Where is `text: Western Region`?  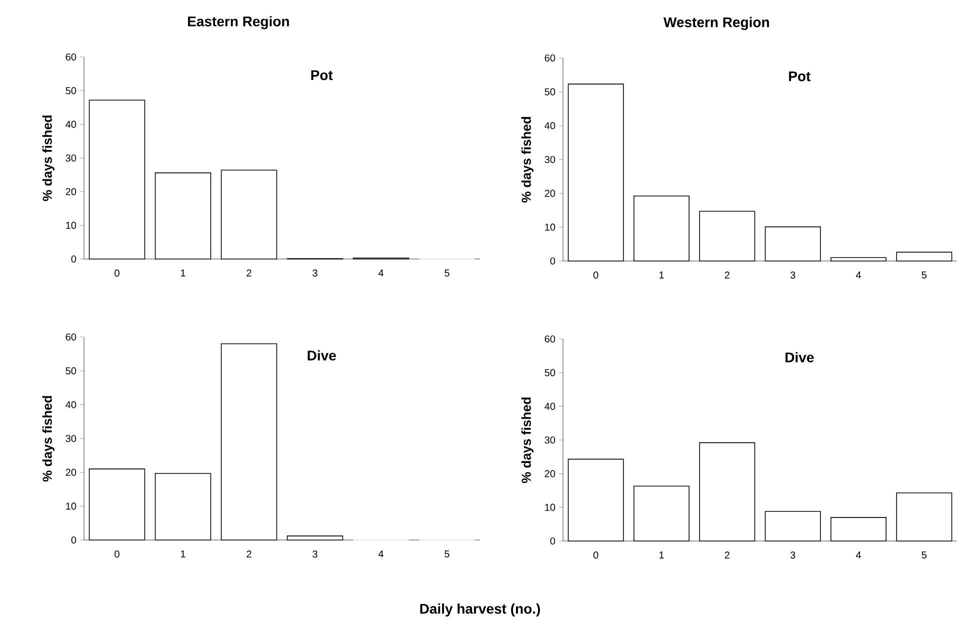
text: Western Region is located at coordinates (716, 23).